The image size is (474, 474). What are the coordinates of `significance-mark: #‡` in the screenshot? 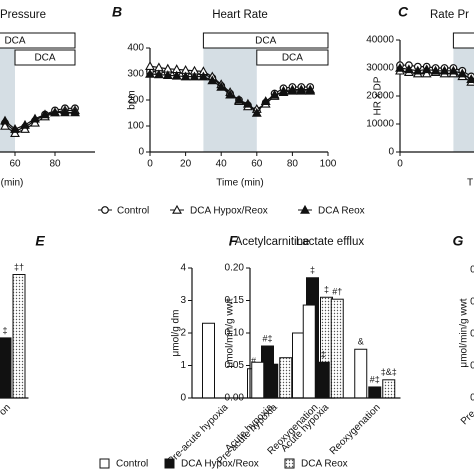 It's located at (267, 338).